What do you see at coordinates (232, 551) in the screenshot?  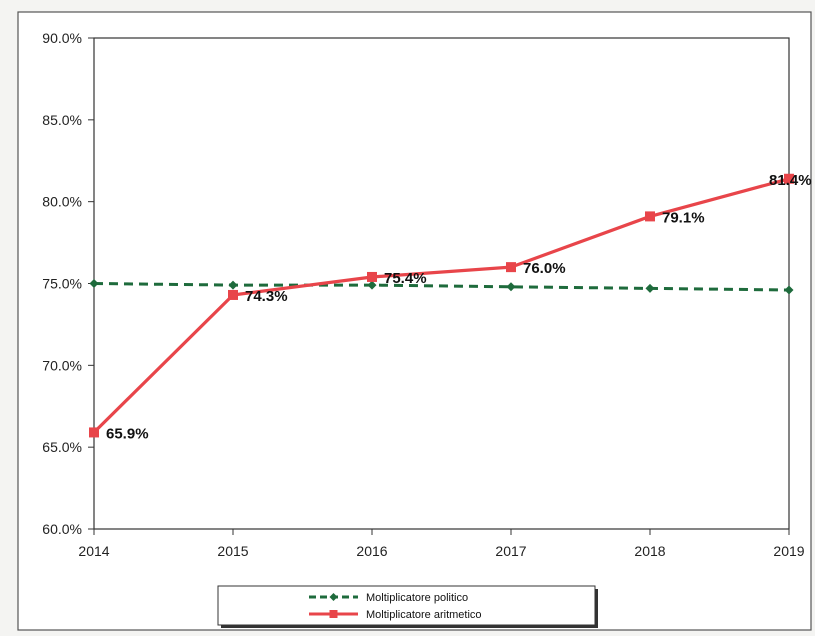 I see `x-tick-label: 2015` at bounding box center [232, 551].